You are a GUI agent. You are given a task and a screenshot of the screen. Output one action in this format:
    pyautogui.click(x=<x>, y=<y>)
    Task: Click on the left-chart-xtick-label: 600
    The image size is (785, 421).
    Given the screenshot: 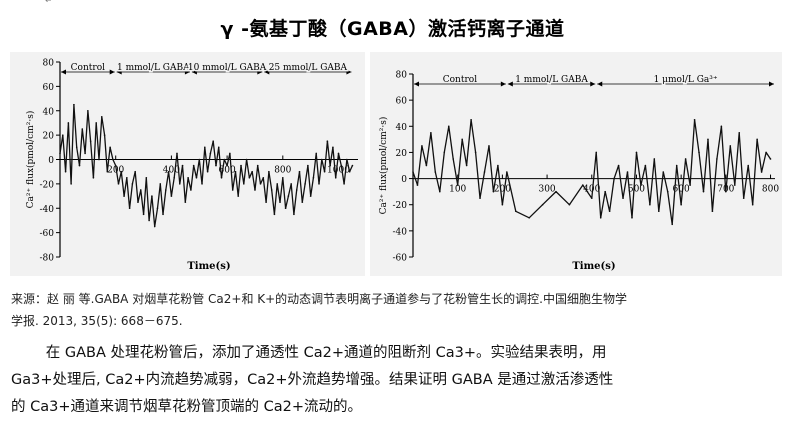 What is the action you would take?
    pyautogui.click(x=227, y=171)
    